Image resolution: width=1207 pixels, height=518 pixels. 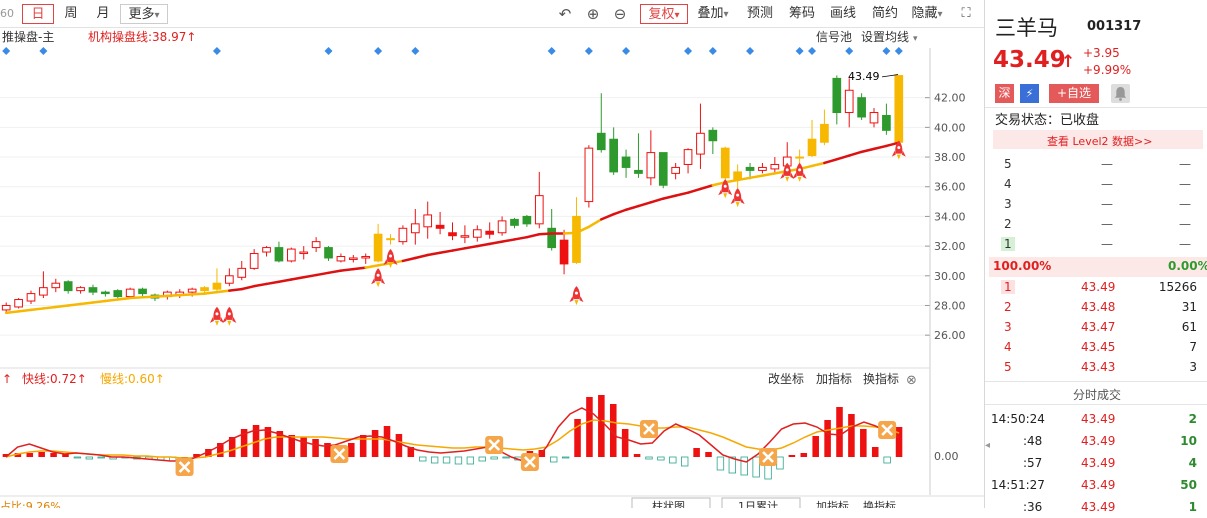 I want to click on zoom-in-icon: ⊕, so click(x=593, y=14).